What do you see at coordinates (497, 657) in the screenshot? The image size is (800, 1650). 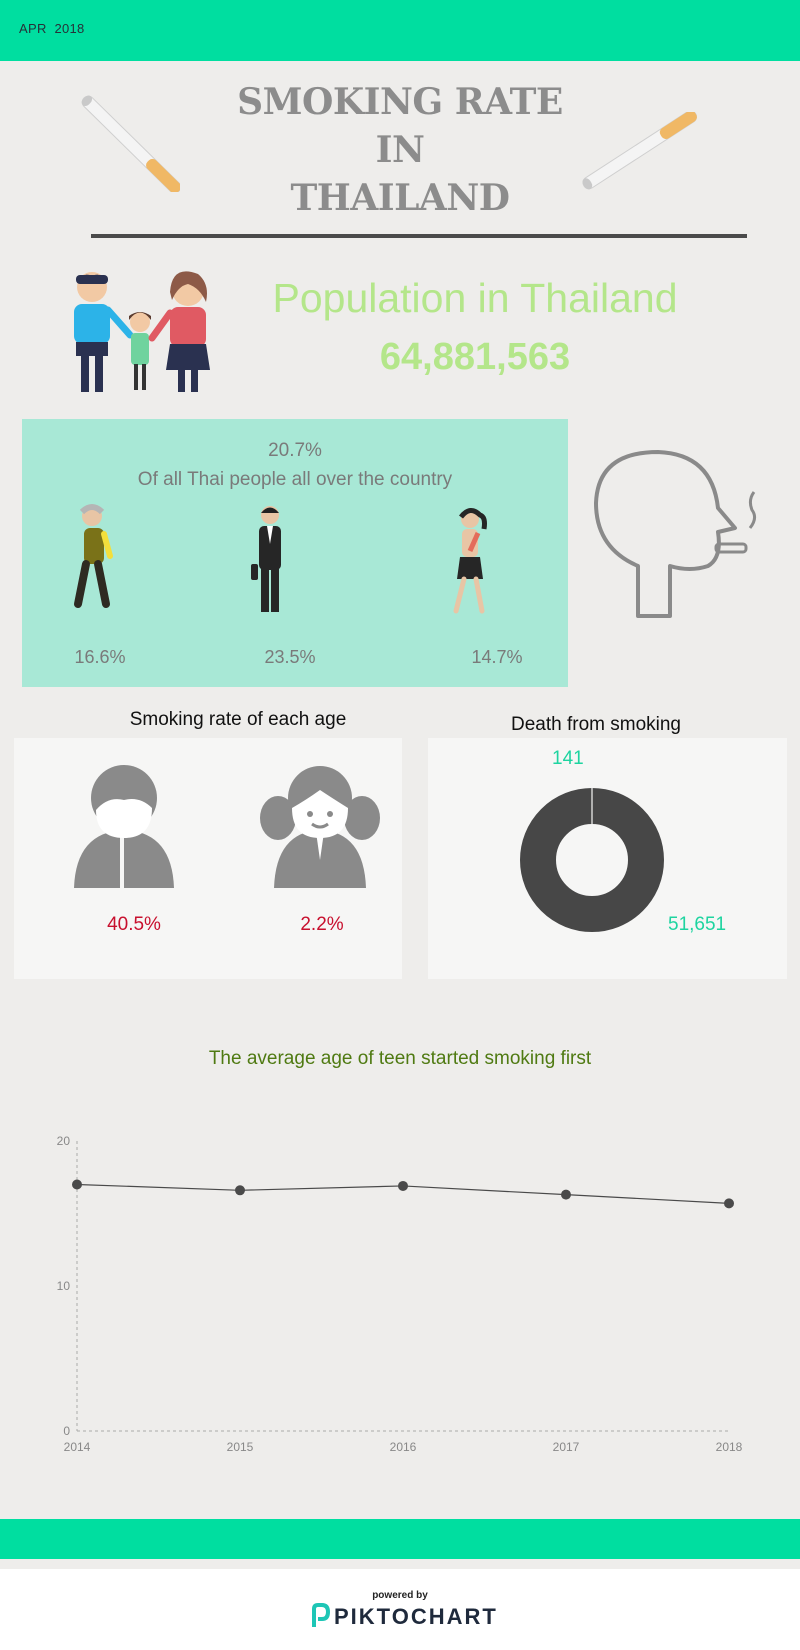 I see `female-rate: 14.7%` at bounding box center [497, 657].